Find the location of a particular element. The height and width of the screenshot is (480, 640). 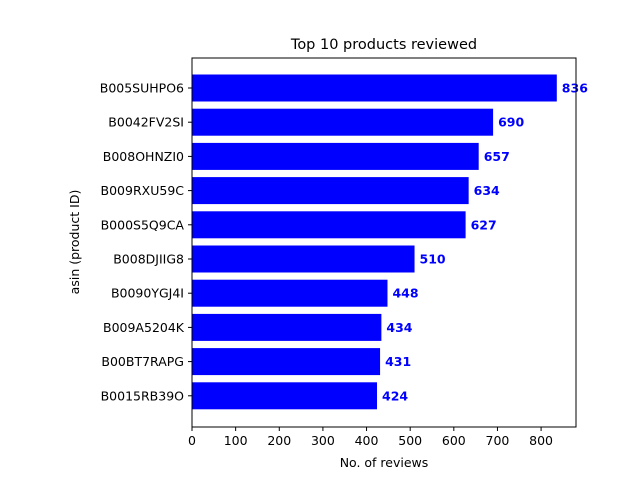

data-label: 448 is located at coordinates (405, 293).